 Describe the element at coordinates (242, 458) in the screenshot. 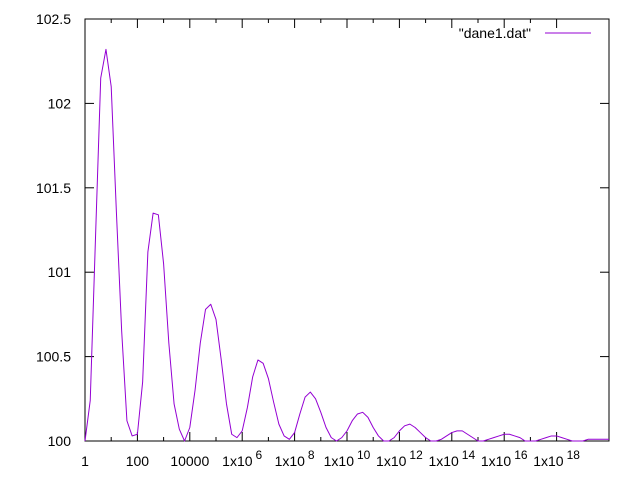

I see `x-tick-label: 1x10 6` at that location.